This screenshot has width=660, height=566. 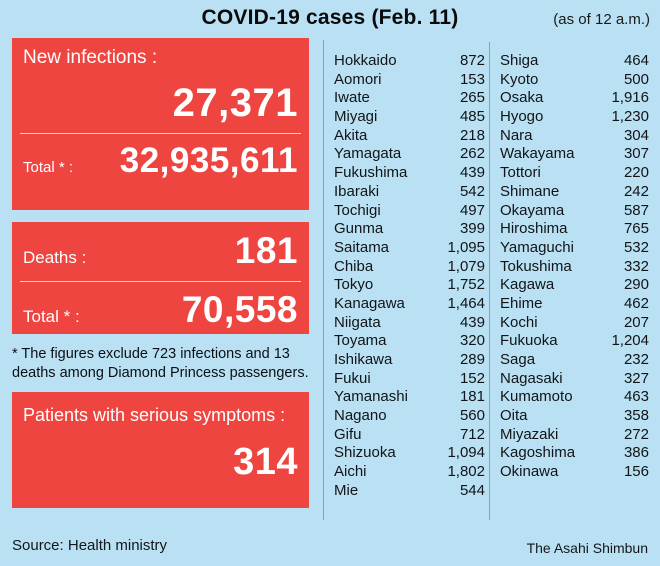 I want to click on total-infections-value: 32,935,611, so click(x=208, y=160).